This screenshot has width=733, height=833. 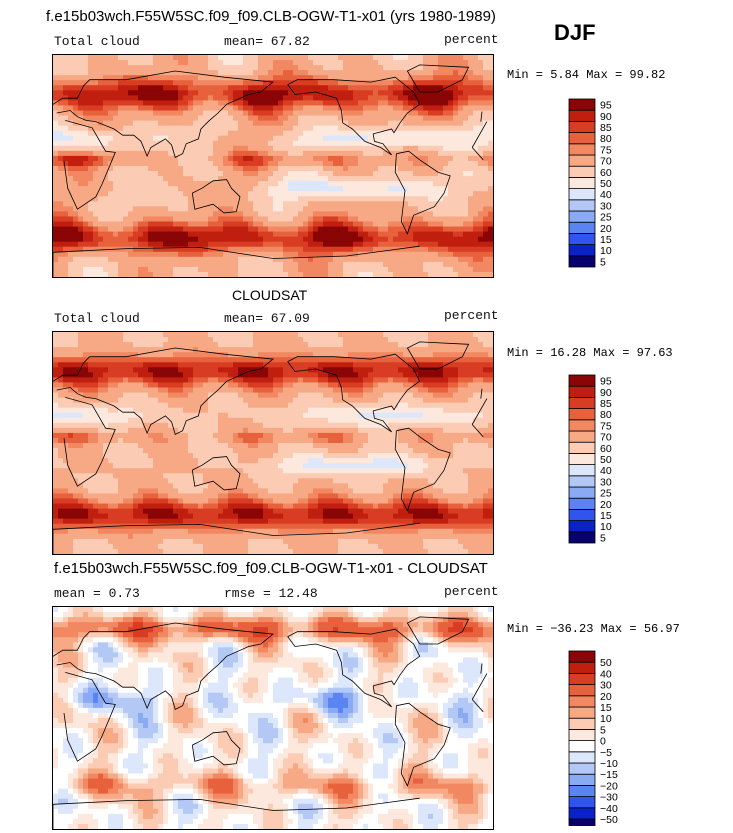 I want to click on panel3-colorbar-tick-label: 0, so click(x=603, y=742).